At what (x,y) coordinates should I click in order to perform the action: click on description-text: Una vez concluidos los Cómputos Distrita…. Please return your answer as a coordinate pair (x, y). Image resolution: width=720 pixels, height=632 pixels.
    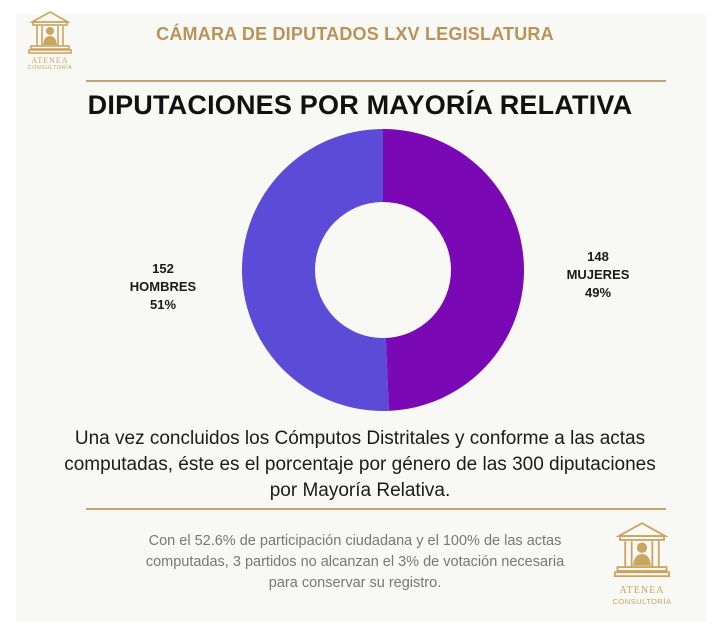
    Looking at the image, I should click on (360, 464).